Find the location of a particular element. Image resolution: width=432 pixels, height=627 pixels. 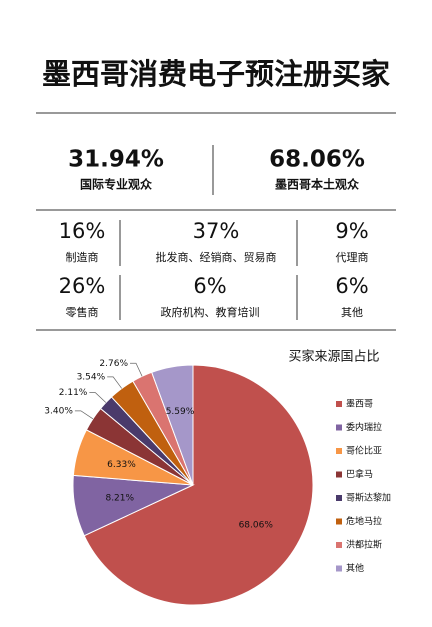

stat-value: 68.06% is located at coordinates (317, 160).